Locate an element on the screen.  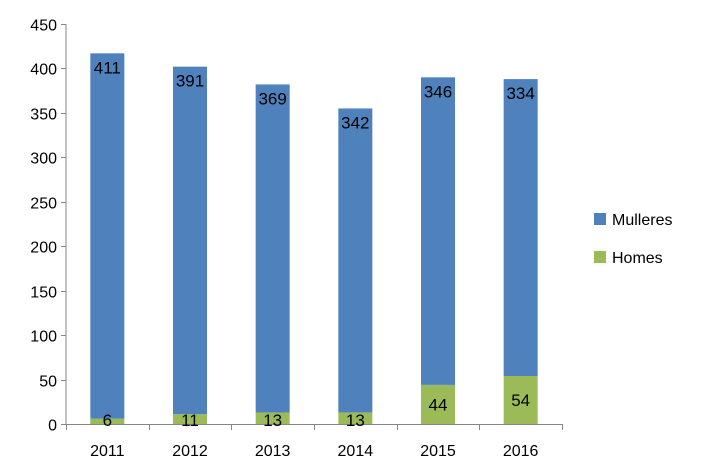
y-tick-label: 300 is located at coordinates (43, 159).